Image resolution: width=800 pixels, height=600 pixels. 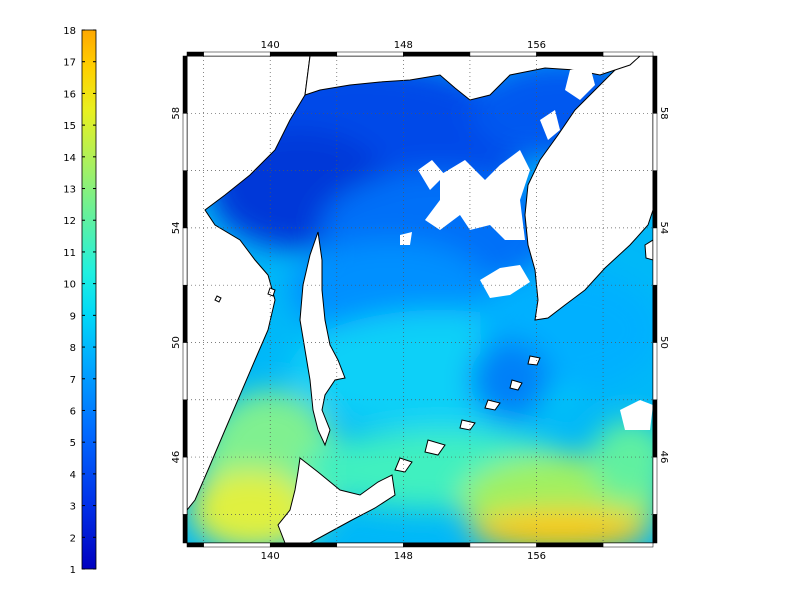 What do you see at coordinates (69, 285) in the screenshot?
I see `colorbar-tick-label: 10` at bounding box center [69, 285].